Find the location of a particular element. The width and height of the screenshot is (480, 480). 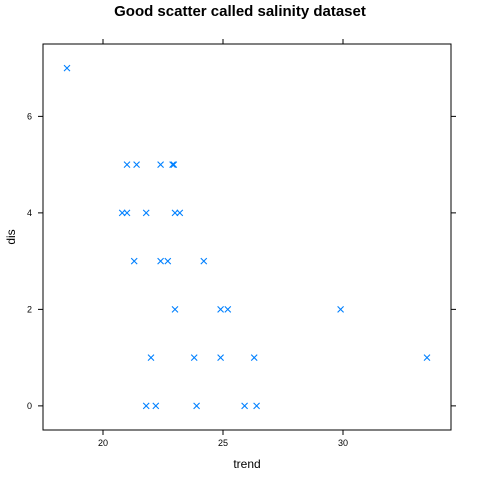

y-tick-label: 0 is located at coordinates (29, 406).